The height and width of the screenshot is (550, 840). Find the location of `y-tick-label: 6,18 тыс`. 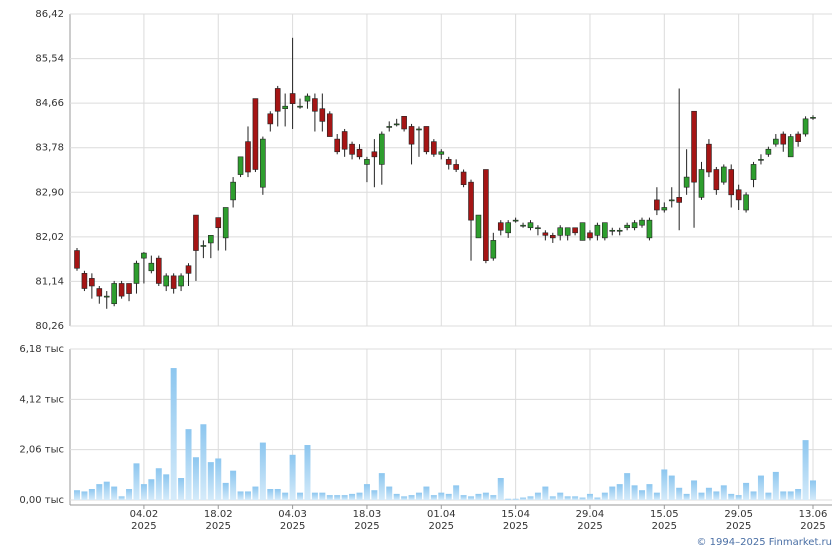

y-tick-label: 6,18 тыс is located at coordinates (41, 349).